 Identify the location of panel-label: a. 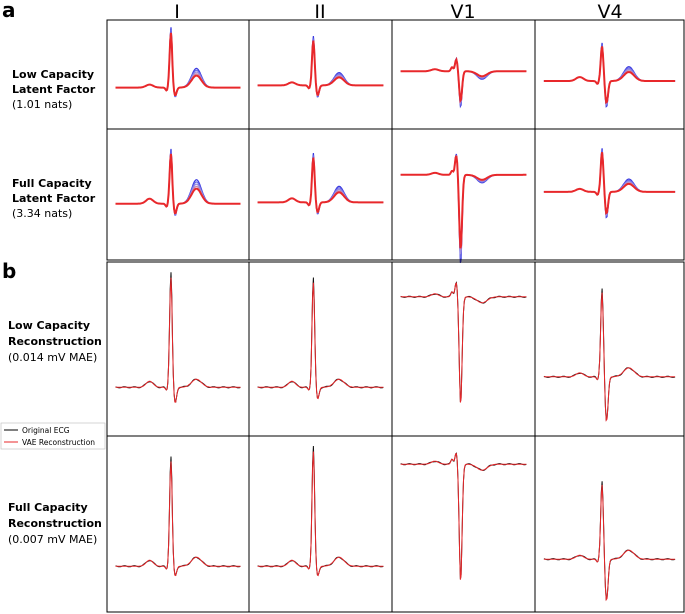
(9, 11).